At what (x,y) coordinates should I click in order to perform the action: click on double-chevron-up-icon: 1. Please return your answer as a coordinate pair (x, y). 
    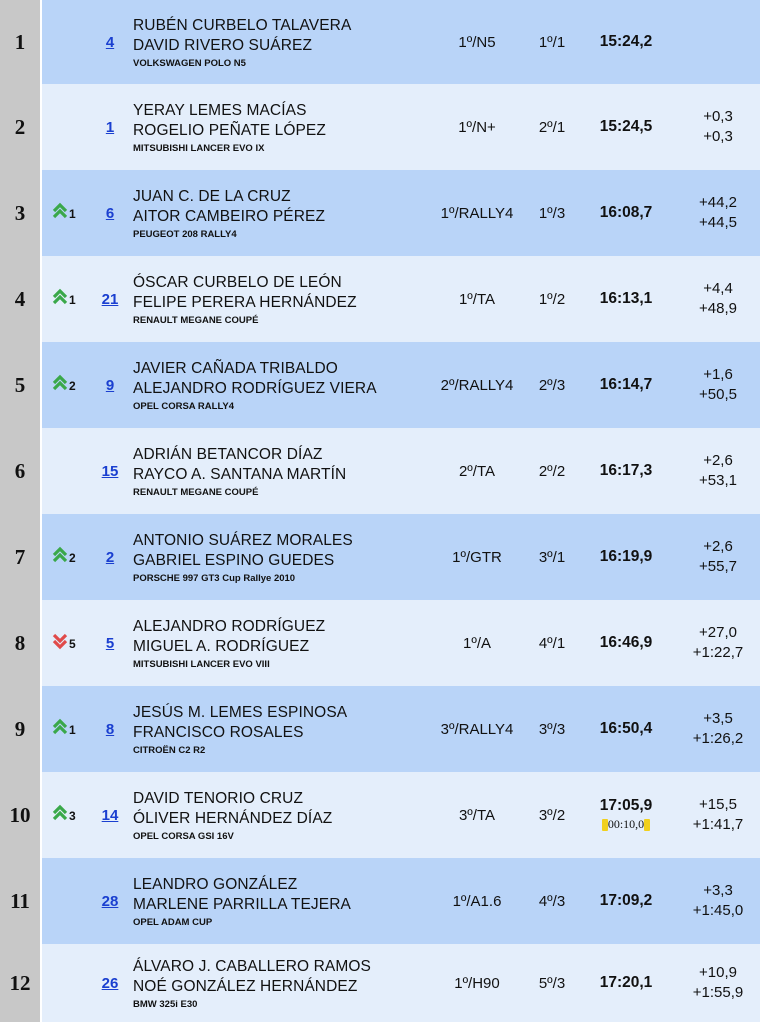
    Looking at the image, I should click on (64, 297).